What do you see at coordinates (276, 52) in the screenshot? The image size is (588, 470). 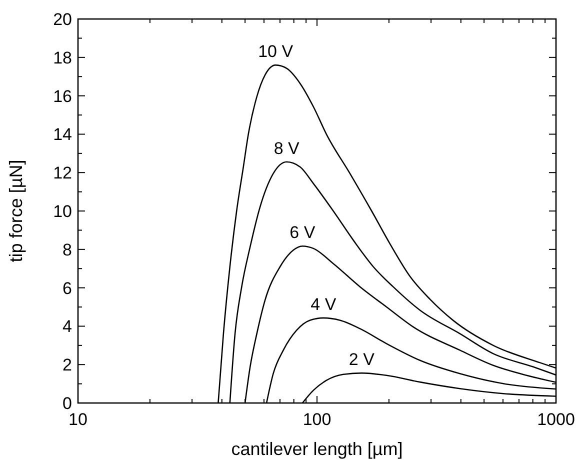 I see `legend-label: 10 V` at bounding box center [276, 52].